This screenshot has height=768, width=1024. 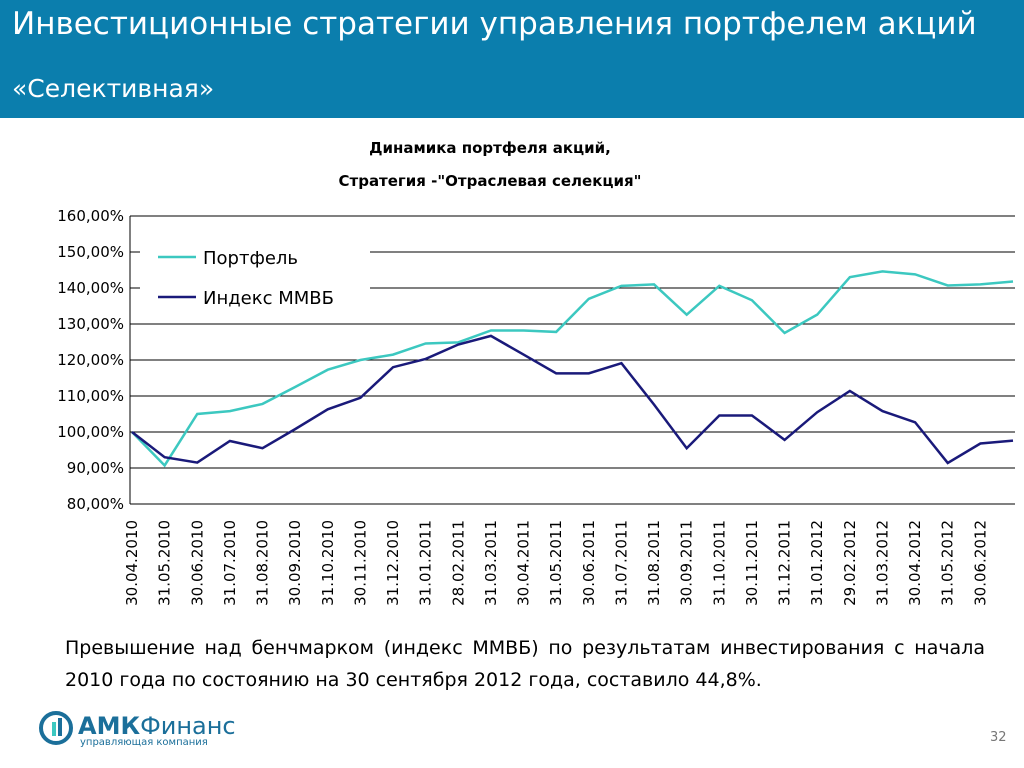 What do you see at coordinates (998, 737) in the screenshot?
I see `page-number: 32` at bounding box center [998, 737].